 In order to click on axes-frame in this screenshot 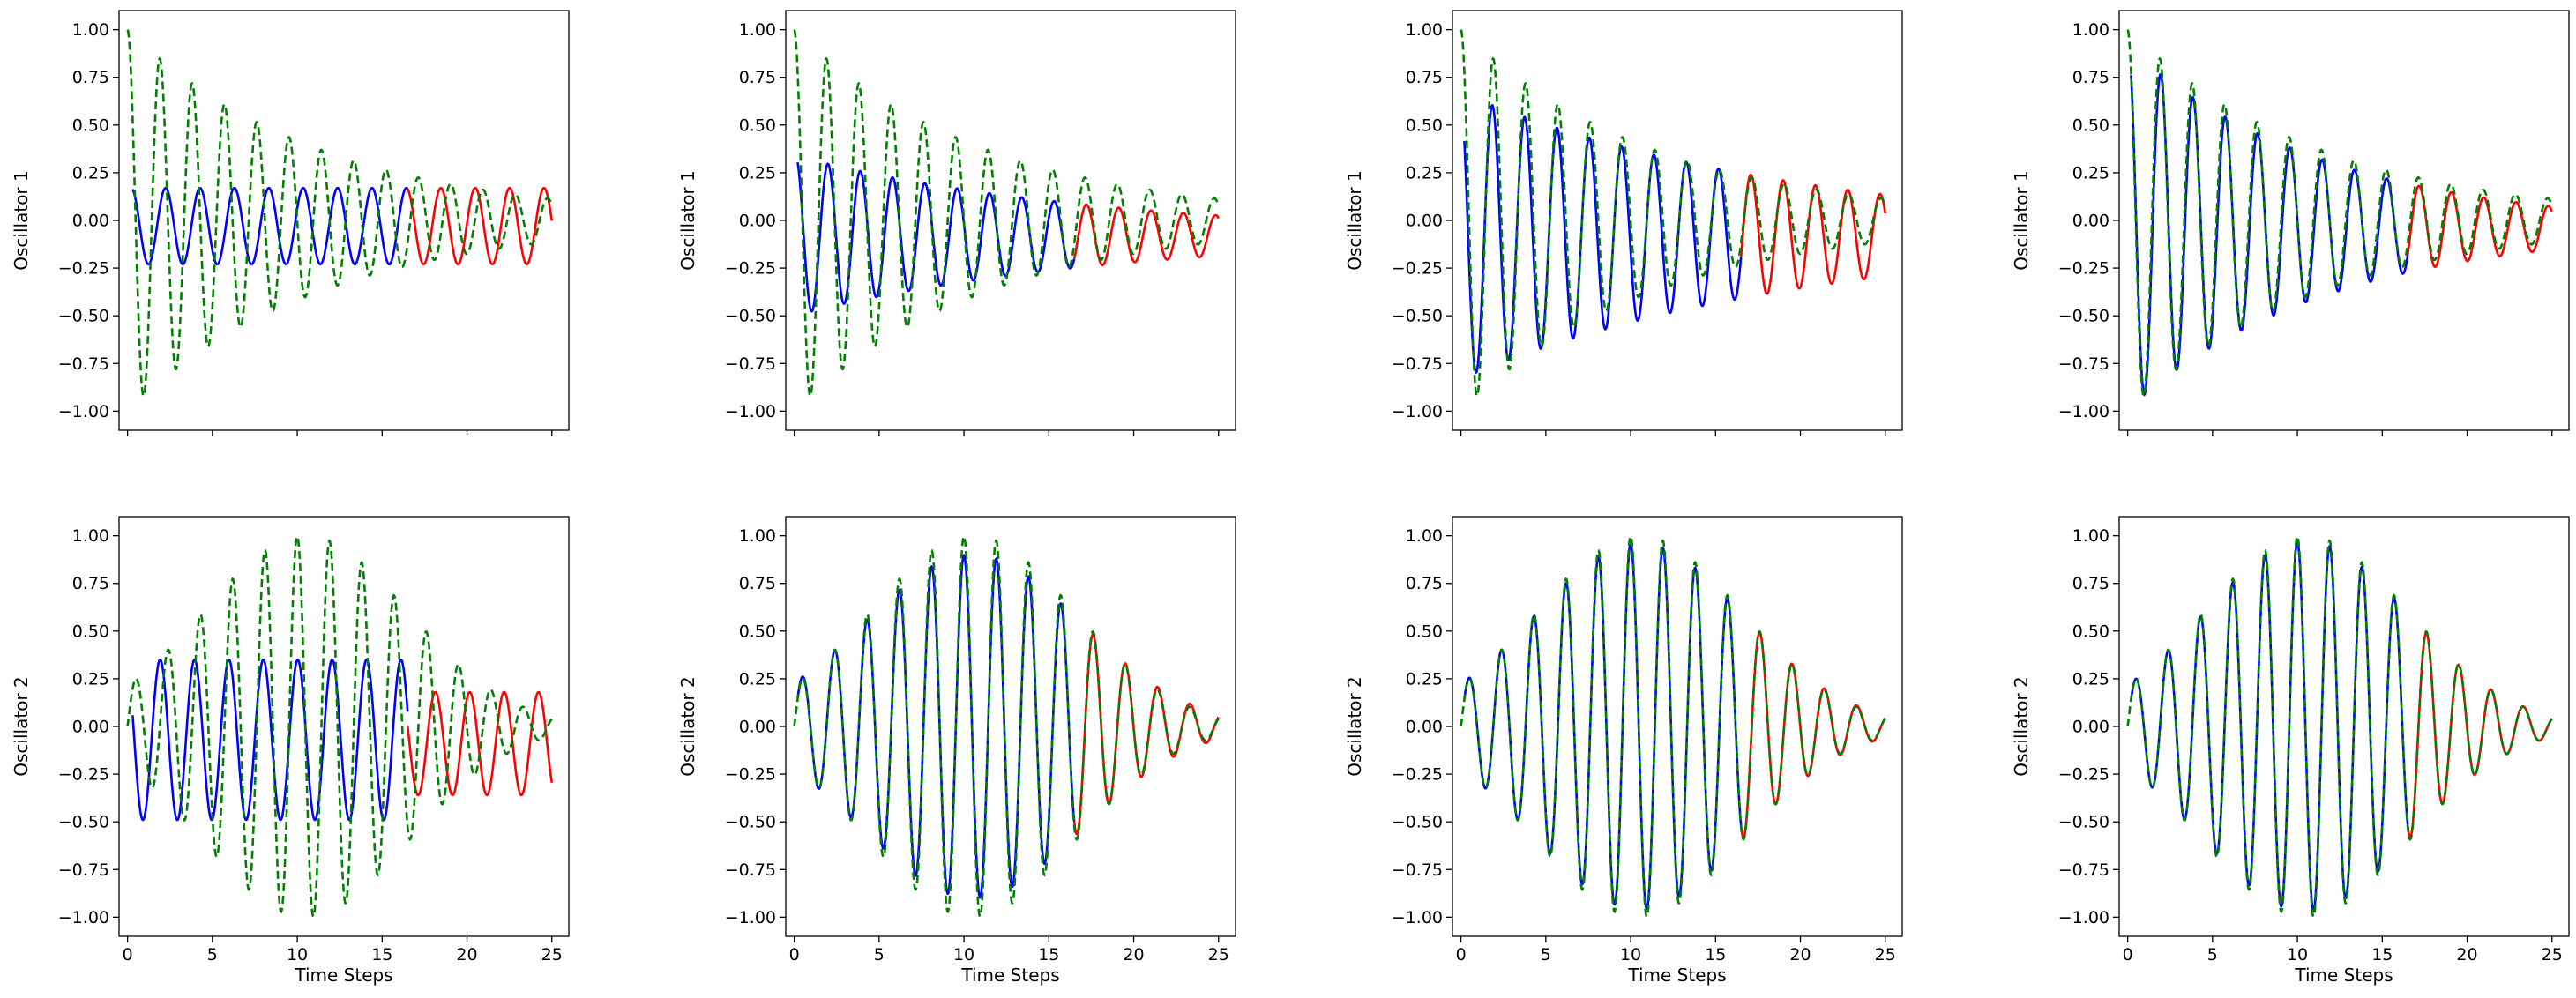, I will do `click(1677, 220)`.